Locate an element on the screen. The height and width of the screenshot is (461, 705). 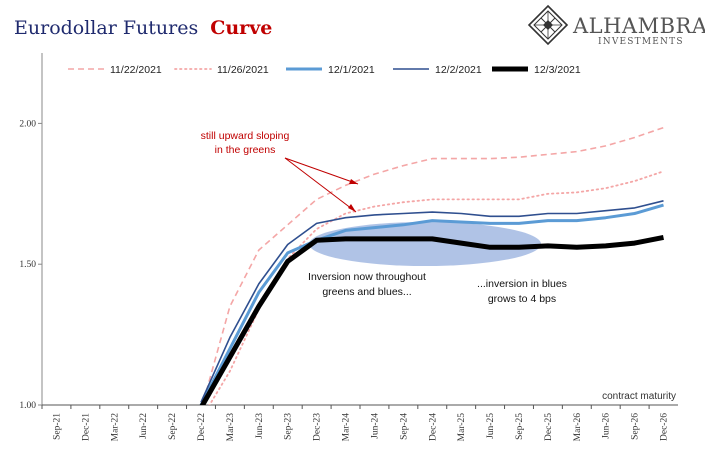
x-tick-label: Sep-24 is located at coordinates (404, 426).